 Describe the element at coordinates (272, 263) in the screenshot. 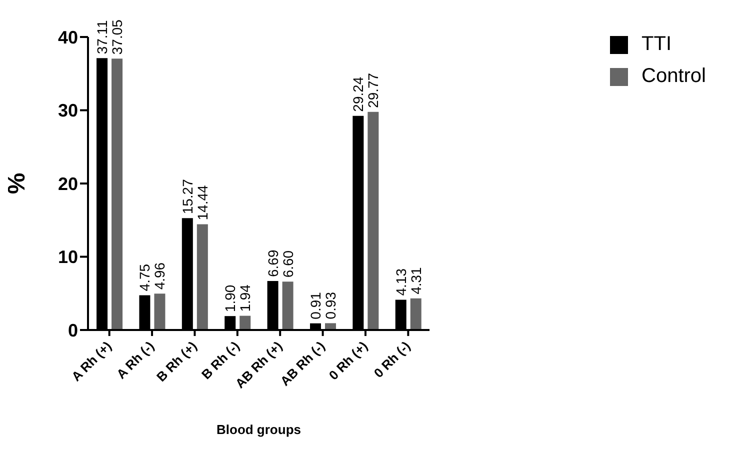

I see `data-label: 6.69` at that location.